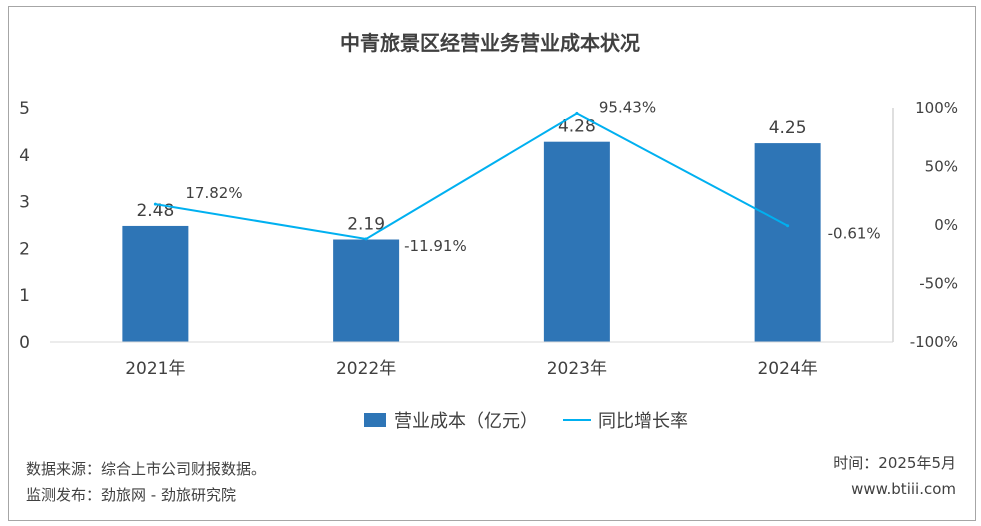 The image size is (981, 526). I want to click on chart-title: 中青旅景区经营业务营业成本状况, so click(490, 43).